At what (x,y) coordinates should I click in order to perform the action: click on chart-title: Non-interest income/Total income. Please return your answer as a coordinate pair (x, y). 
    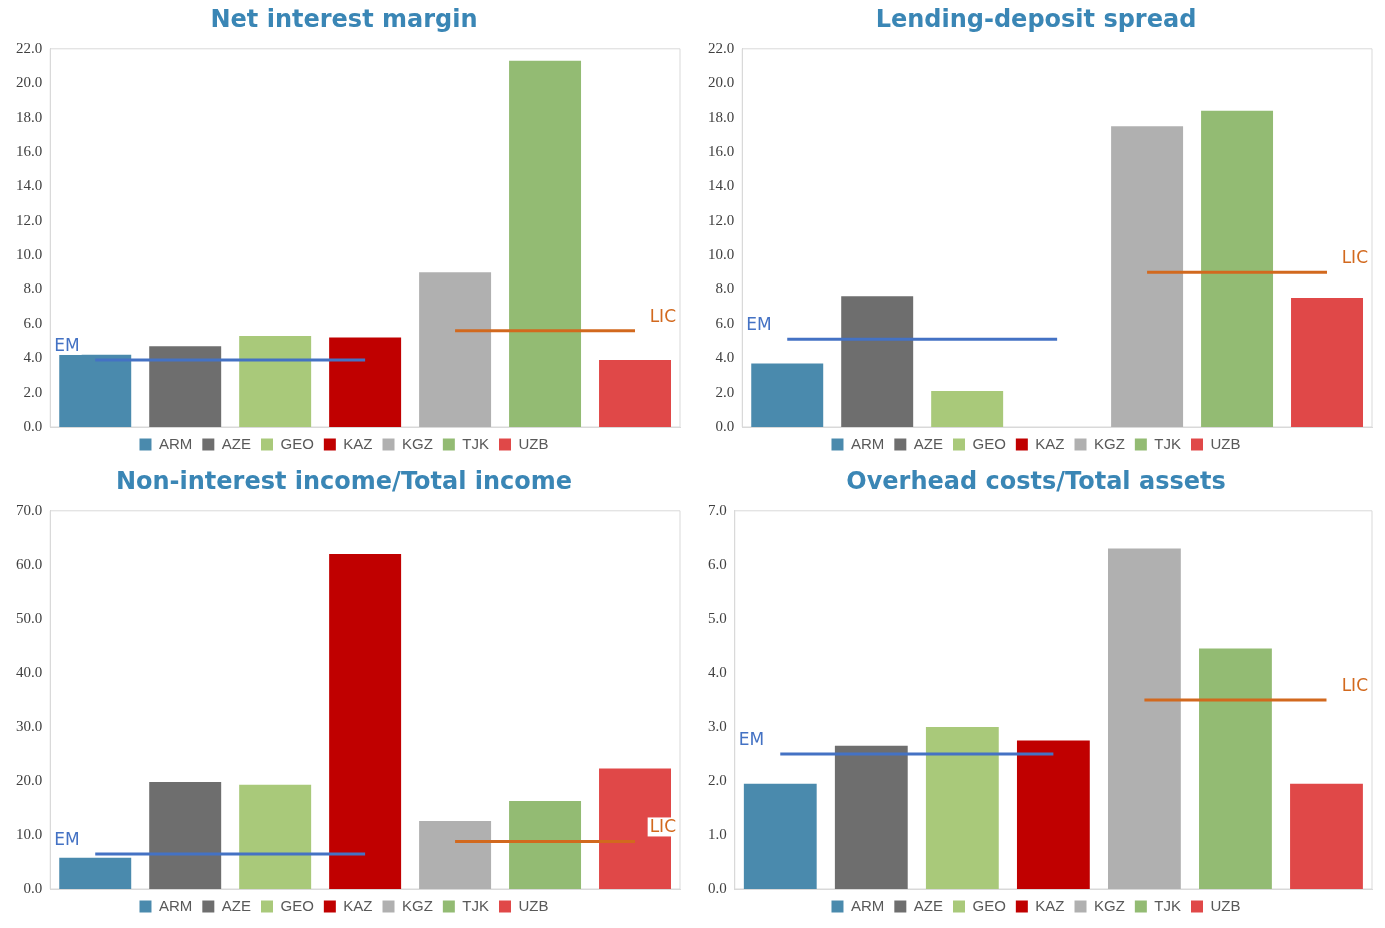
    Looking at the image, I should click on (344, 480).